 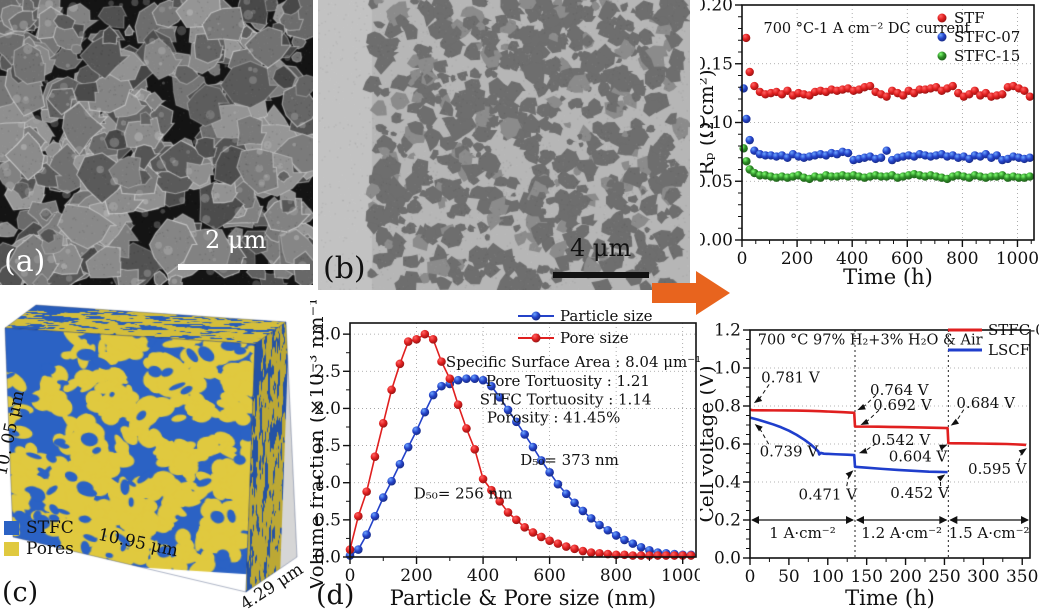 What do you see at coordinates (989, 533) in the screenshot?
I see `svg-text: 1.5 A·cm⁻²` at bounding box center [989, 533].